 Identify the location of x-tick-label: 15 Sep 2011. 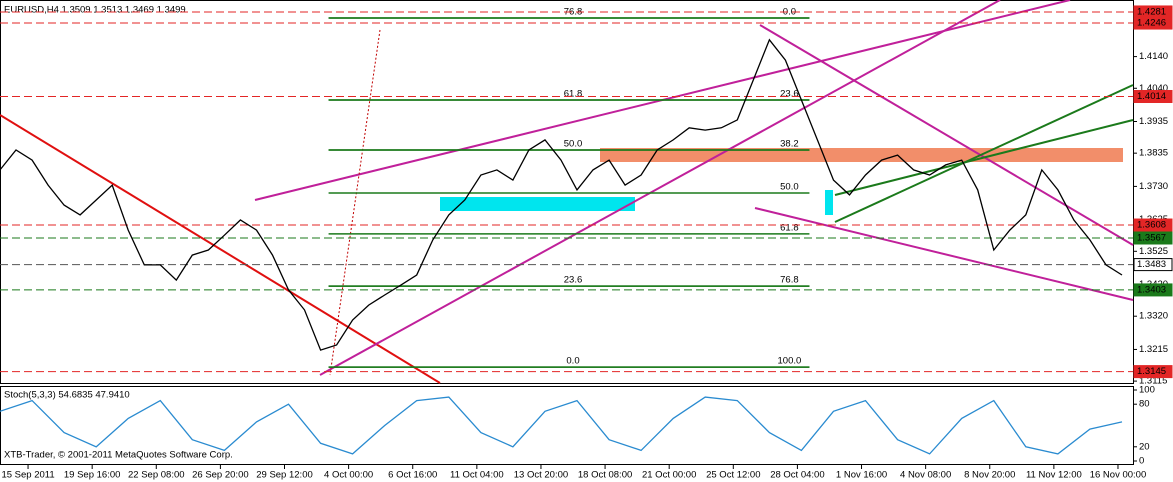
(27, 475).